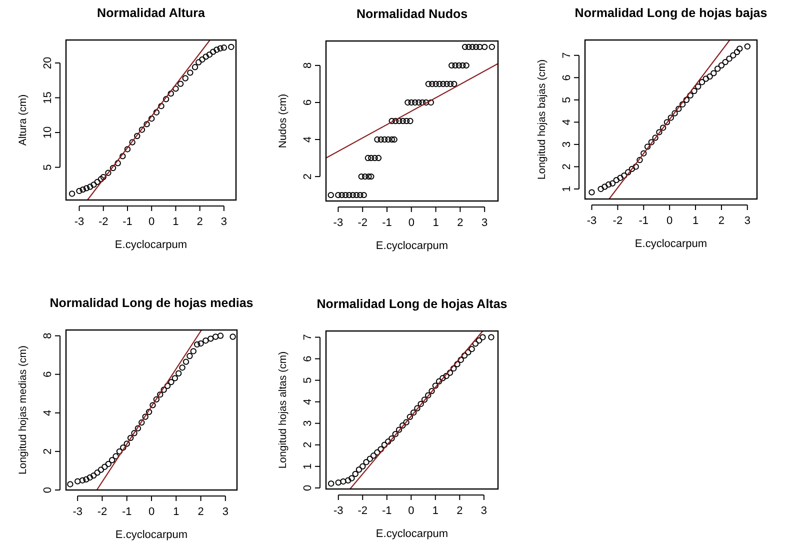 The image size is (788, 552). I want to click on y-tick-label: 1, so click(308, 466).